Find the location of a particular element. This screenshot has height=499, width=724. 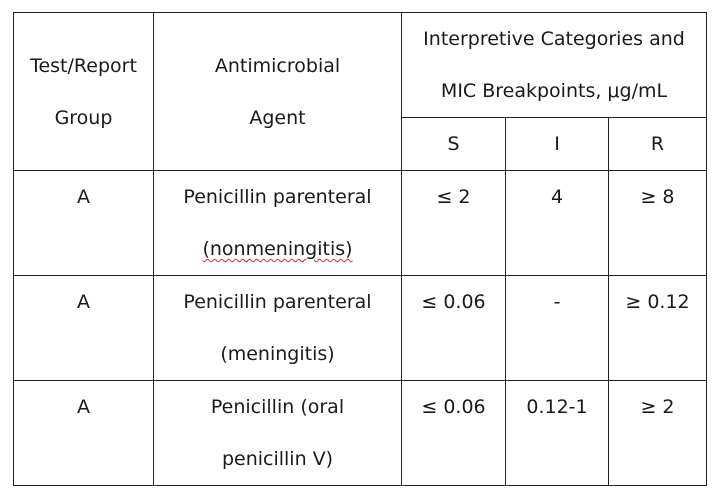

subheader-row: S I R is located at coordinates (360, 144).